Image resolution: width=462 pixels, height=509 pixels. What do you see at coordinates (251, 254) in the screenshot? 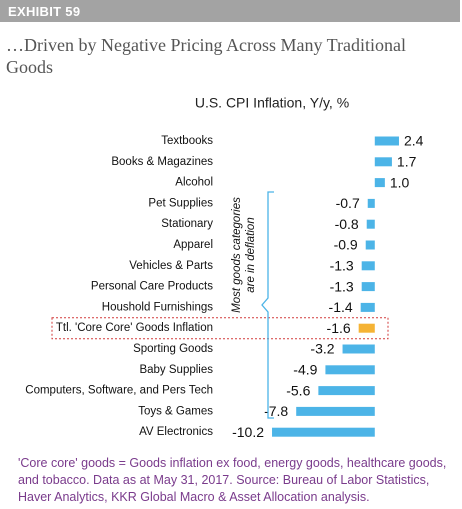
I see `annotation-line: are in deflation` at bounding box center [251, 254].